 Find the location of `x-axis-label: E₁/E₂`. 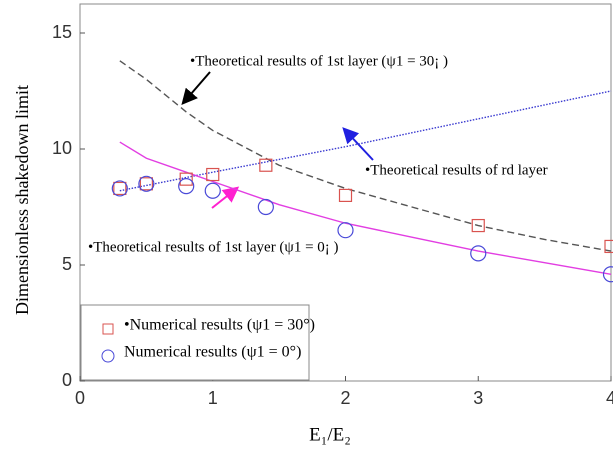

x-axis-label: E₁/E₂ is located at coordinates (330, 434).